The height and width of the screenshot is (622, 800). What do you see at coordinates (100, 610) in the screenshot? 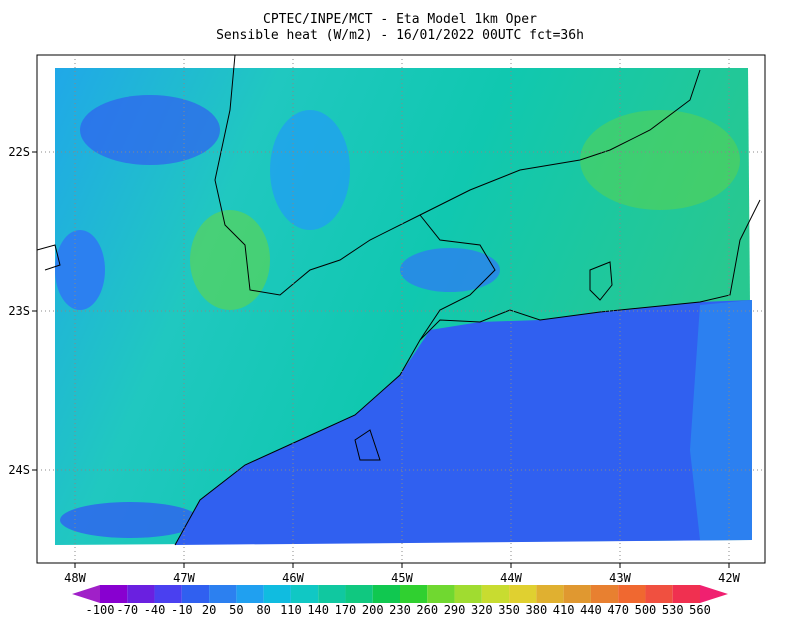
I see `colorbar-label: -100` at bounding box center [100, 610].